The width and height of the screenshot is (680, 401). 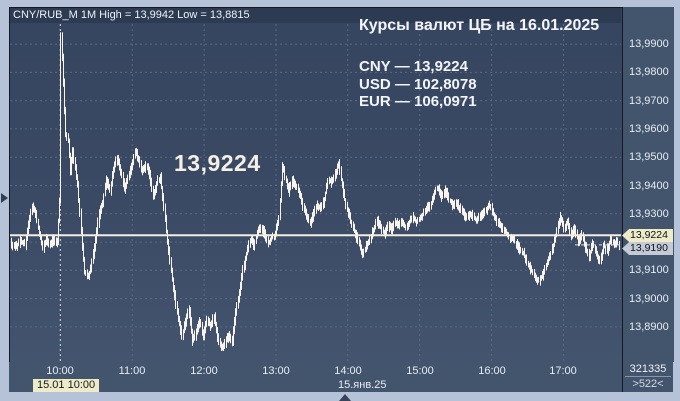 I want to click on time-axis-label: 16:00, so click(x=492, y=371).